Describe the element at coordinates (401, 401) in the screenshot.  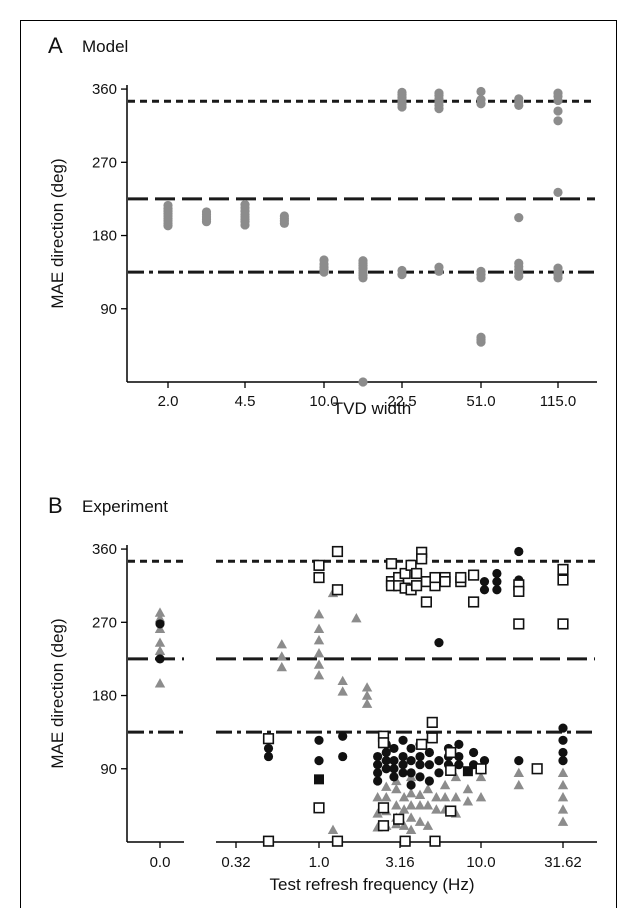
I see `x-tick-label: 22.5` at that location.